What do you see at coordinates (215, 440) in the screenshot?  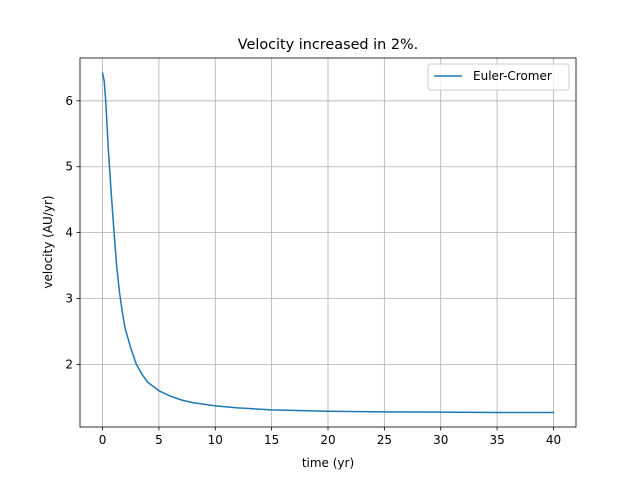 I see `x-tick-label: 10` at bounding box center [215, 440].